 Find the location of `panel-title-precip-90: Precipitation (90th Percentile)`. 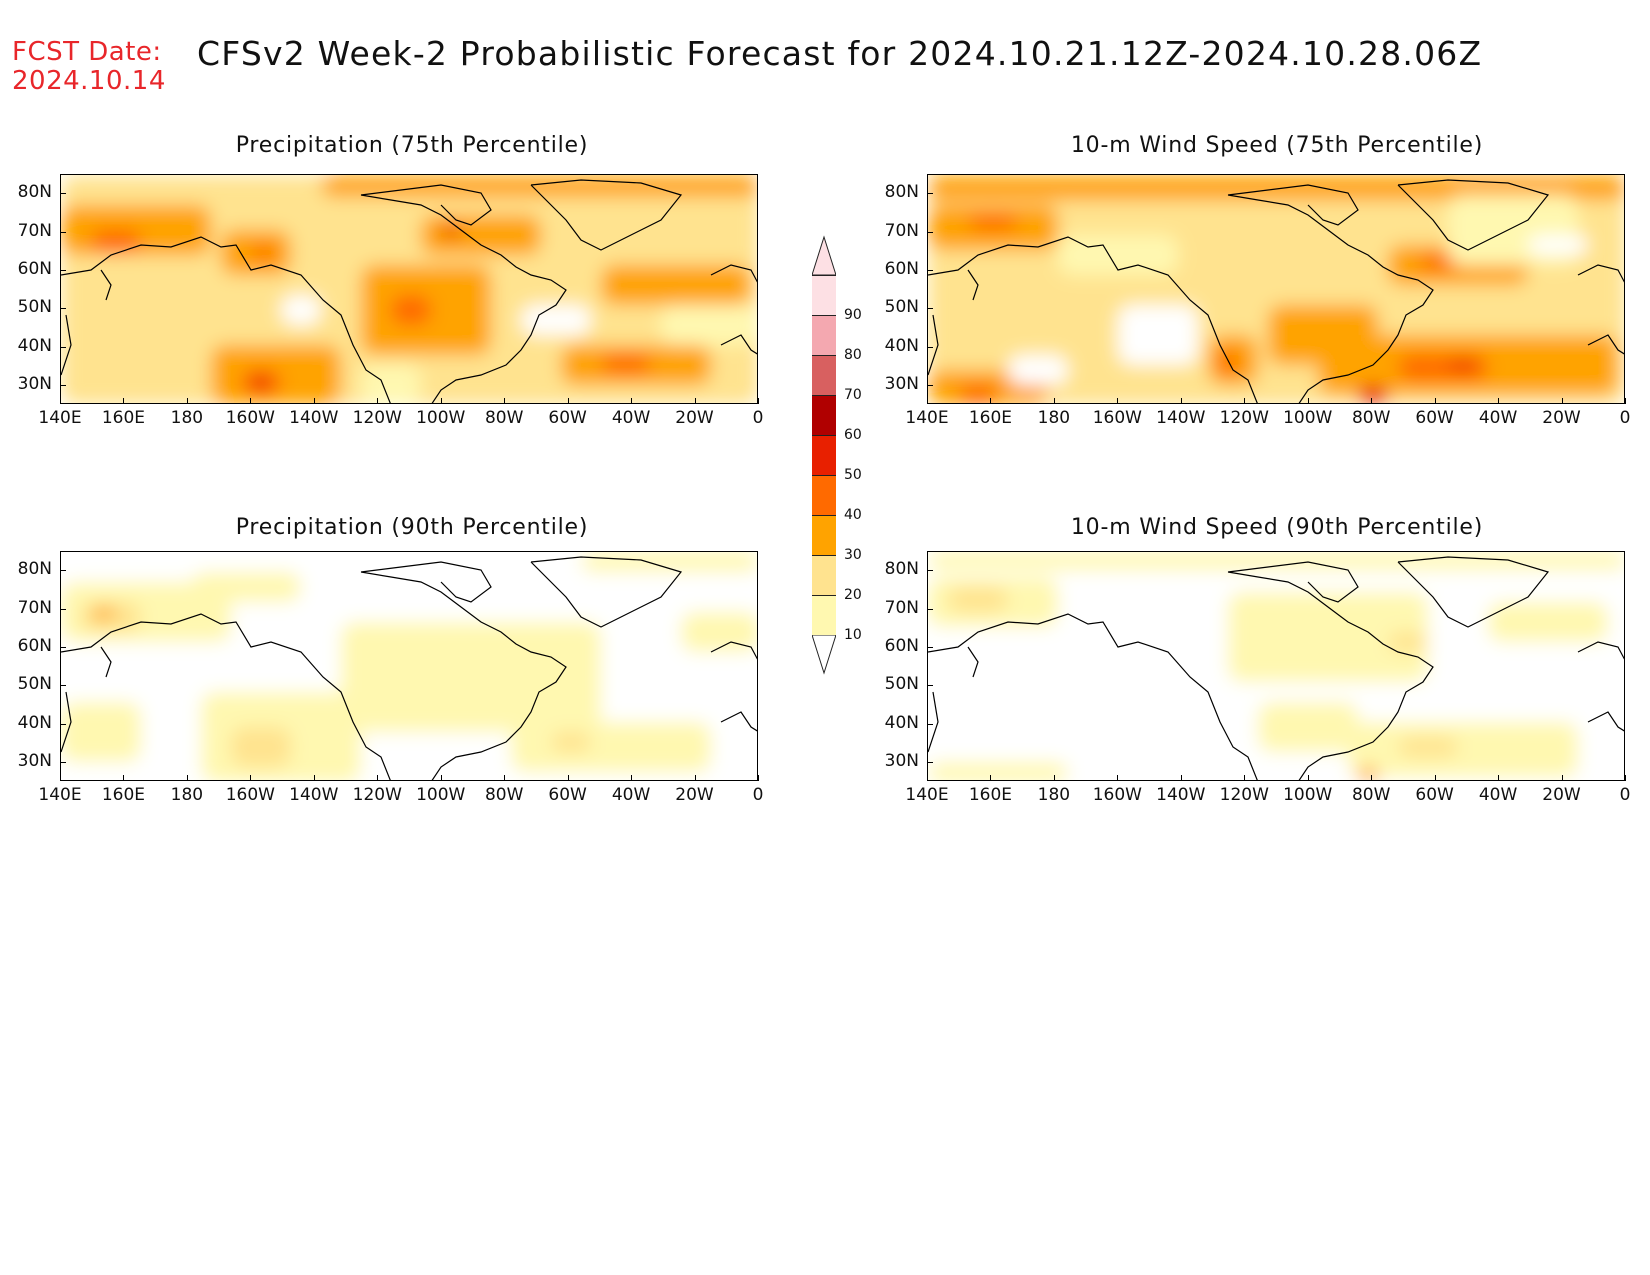

panel-title-precip-90: Precipitation (90th Percentile) is located at coordinates (412, 527).